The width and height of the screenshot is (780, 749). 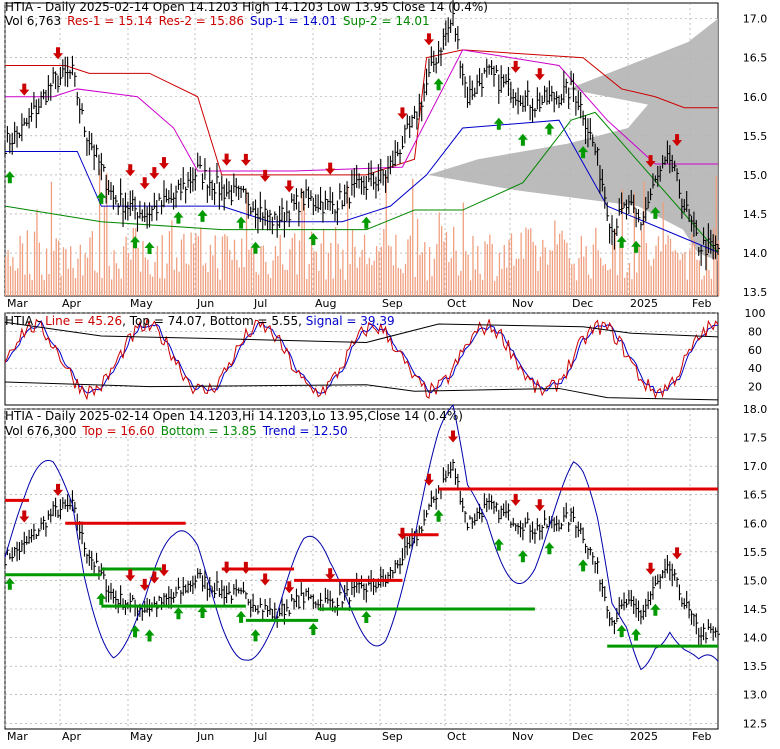 What do you see at coordinates (72, 303) in the screenshot?
I see `x-tick-label: Apr` at bounding box center [72, 303].